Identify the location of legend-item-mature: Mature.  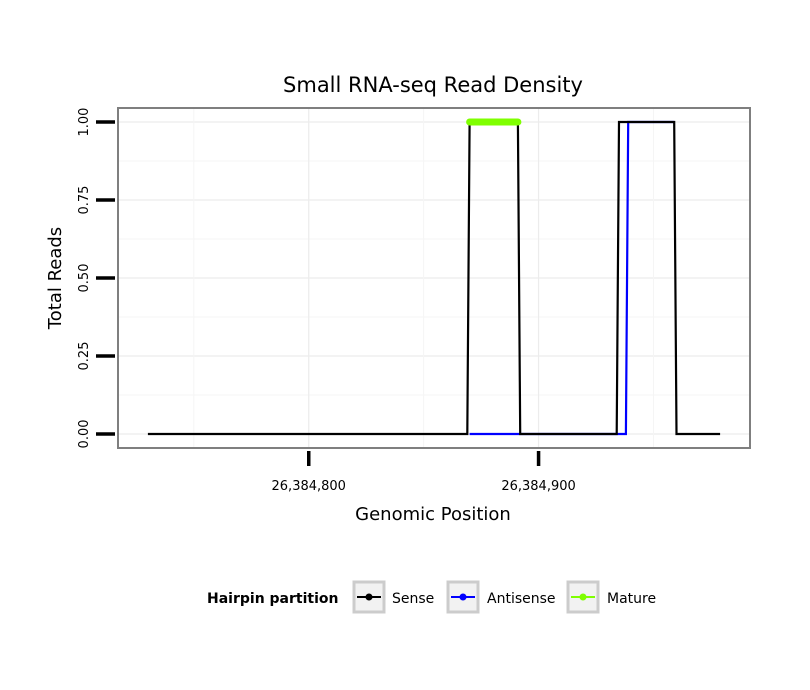
(611, 597).